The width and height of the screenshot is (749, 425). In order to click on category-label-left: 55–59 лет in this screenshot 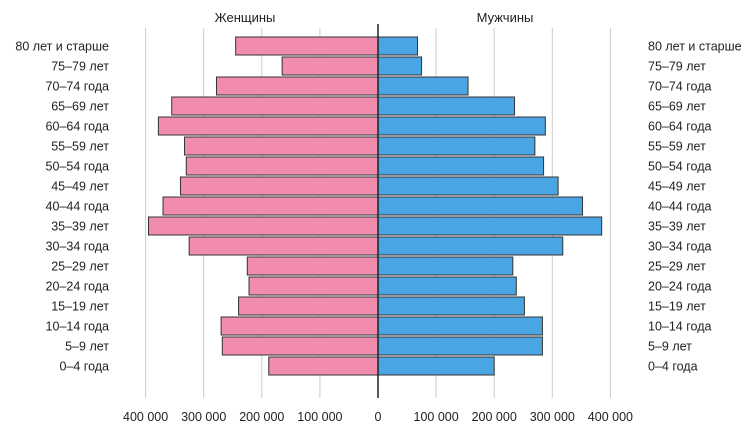, I will do `click(80, 147)`.